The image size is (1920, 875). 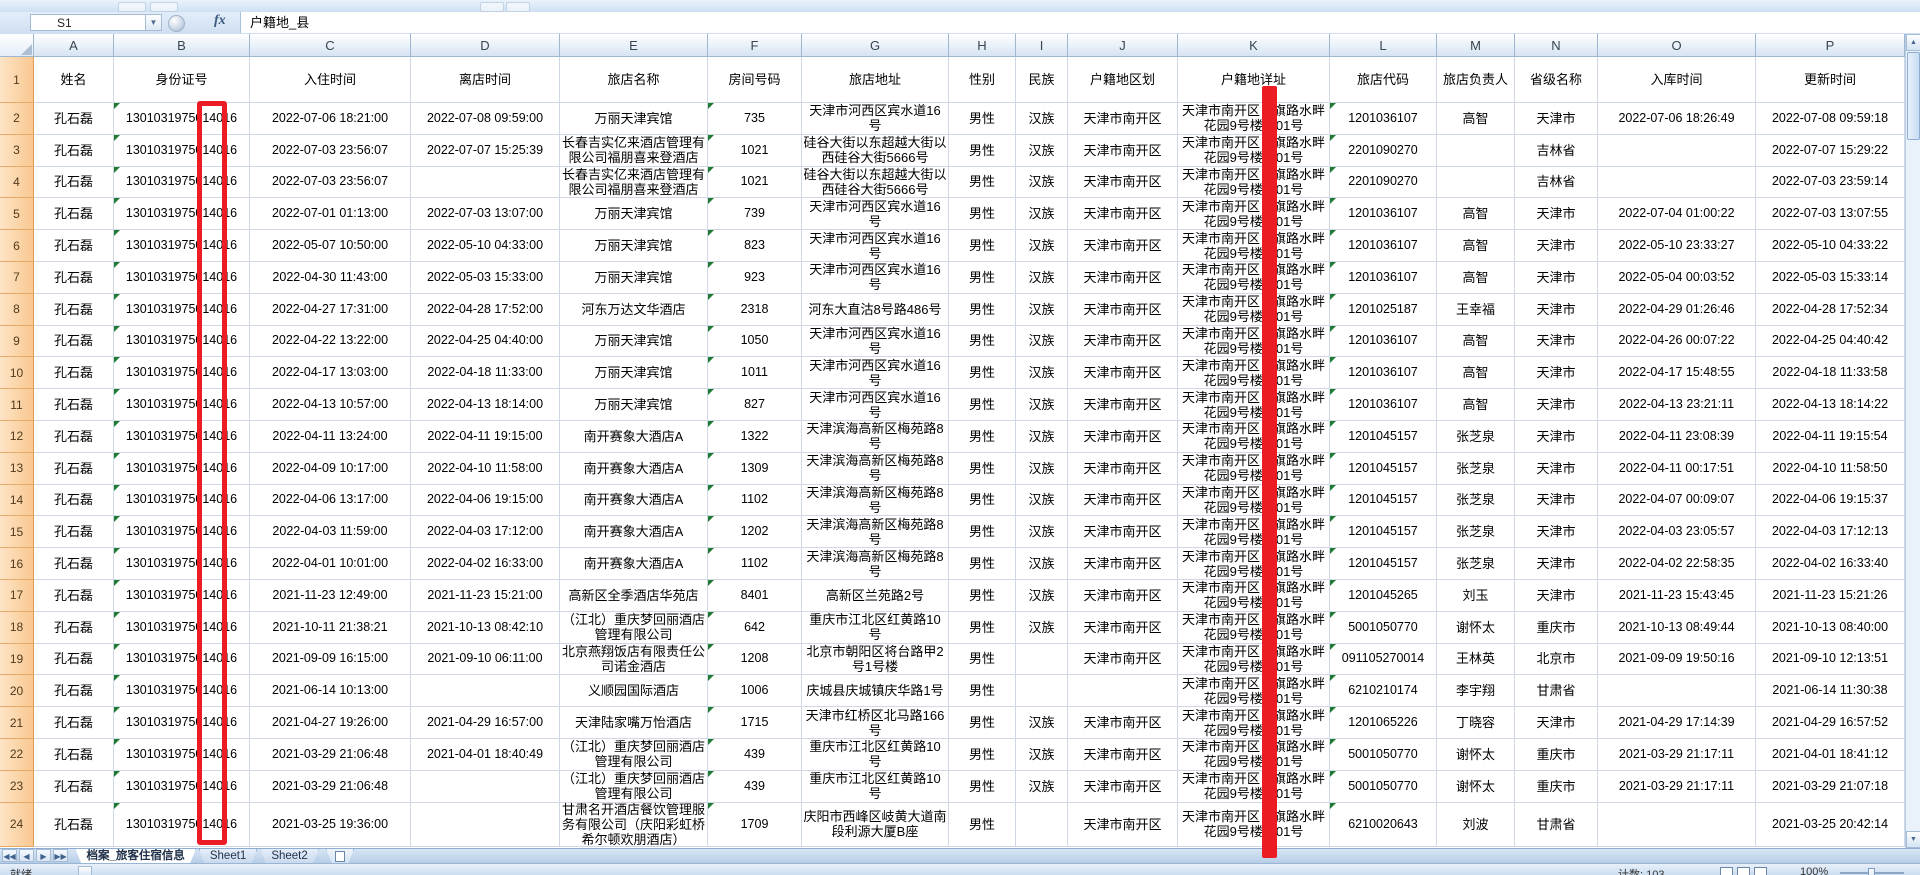 I want to click on cell-N15: 天津市, so click(x=1556, y=532).